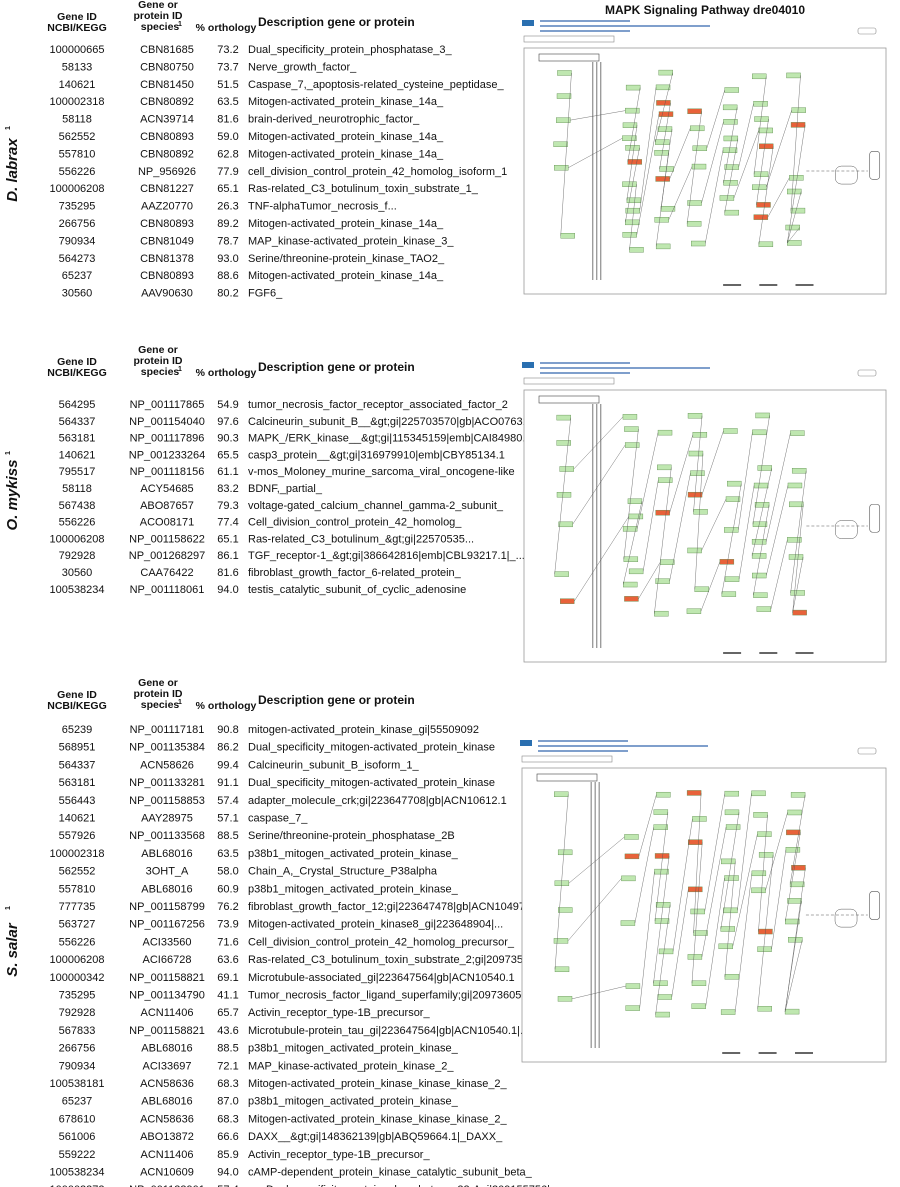 This screenshot has height=1187, width=900. I want to click on map-select, so click(569, 381).